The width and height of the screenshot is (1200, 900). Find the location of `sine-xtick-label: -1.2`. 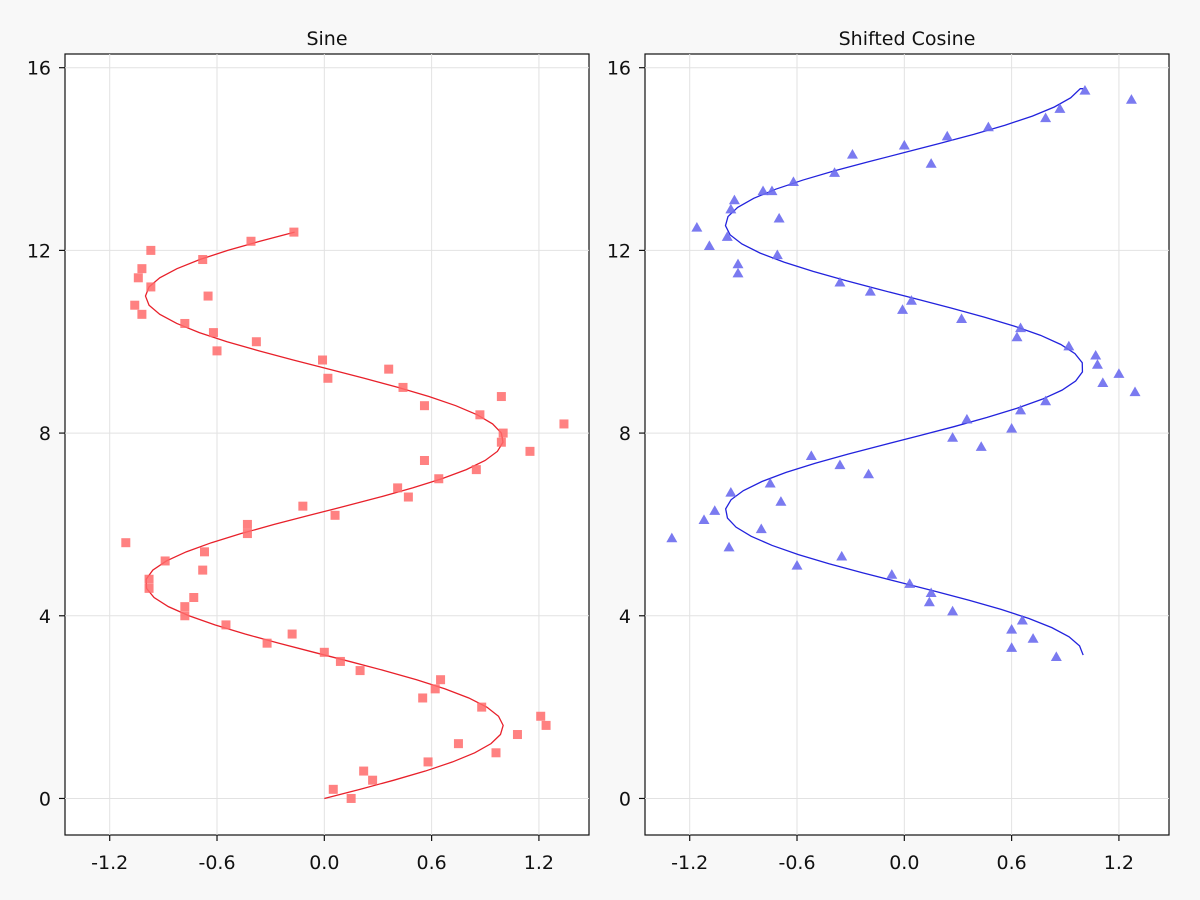

sine-xtick-label: -1.2 is located at coordinates (109, 863).